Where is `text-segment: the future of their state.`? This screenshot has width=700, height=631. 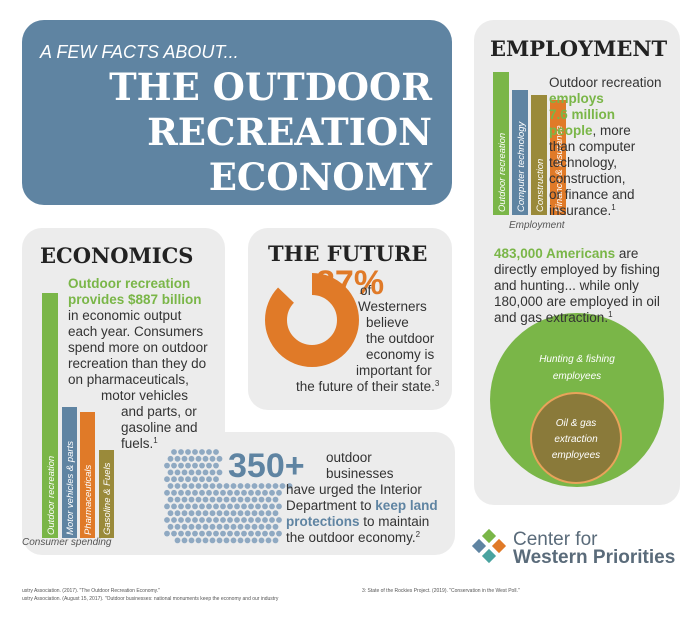
text-segment: the future of their state. is located at coordinates (365, 386).